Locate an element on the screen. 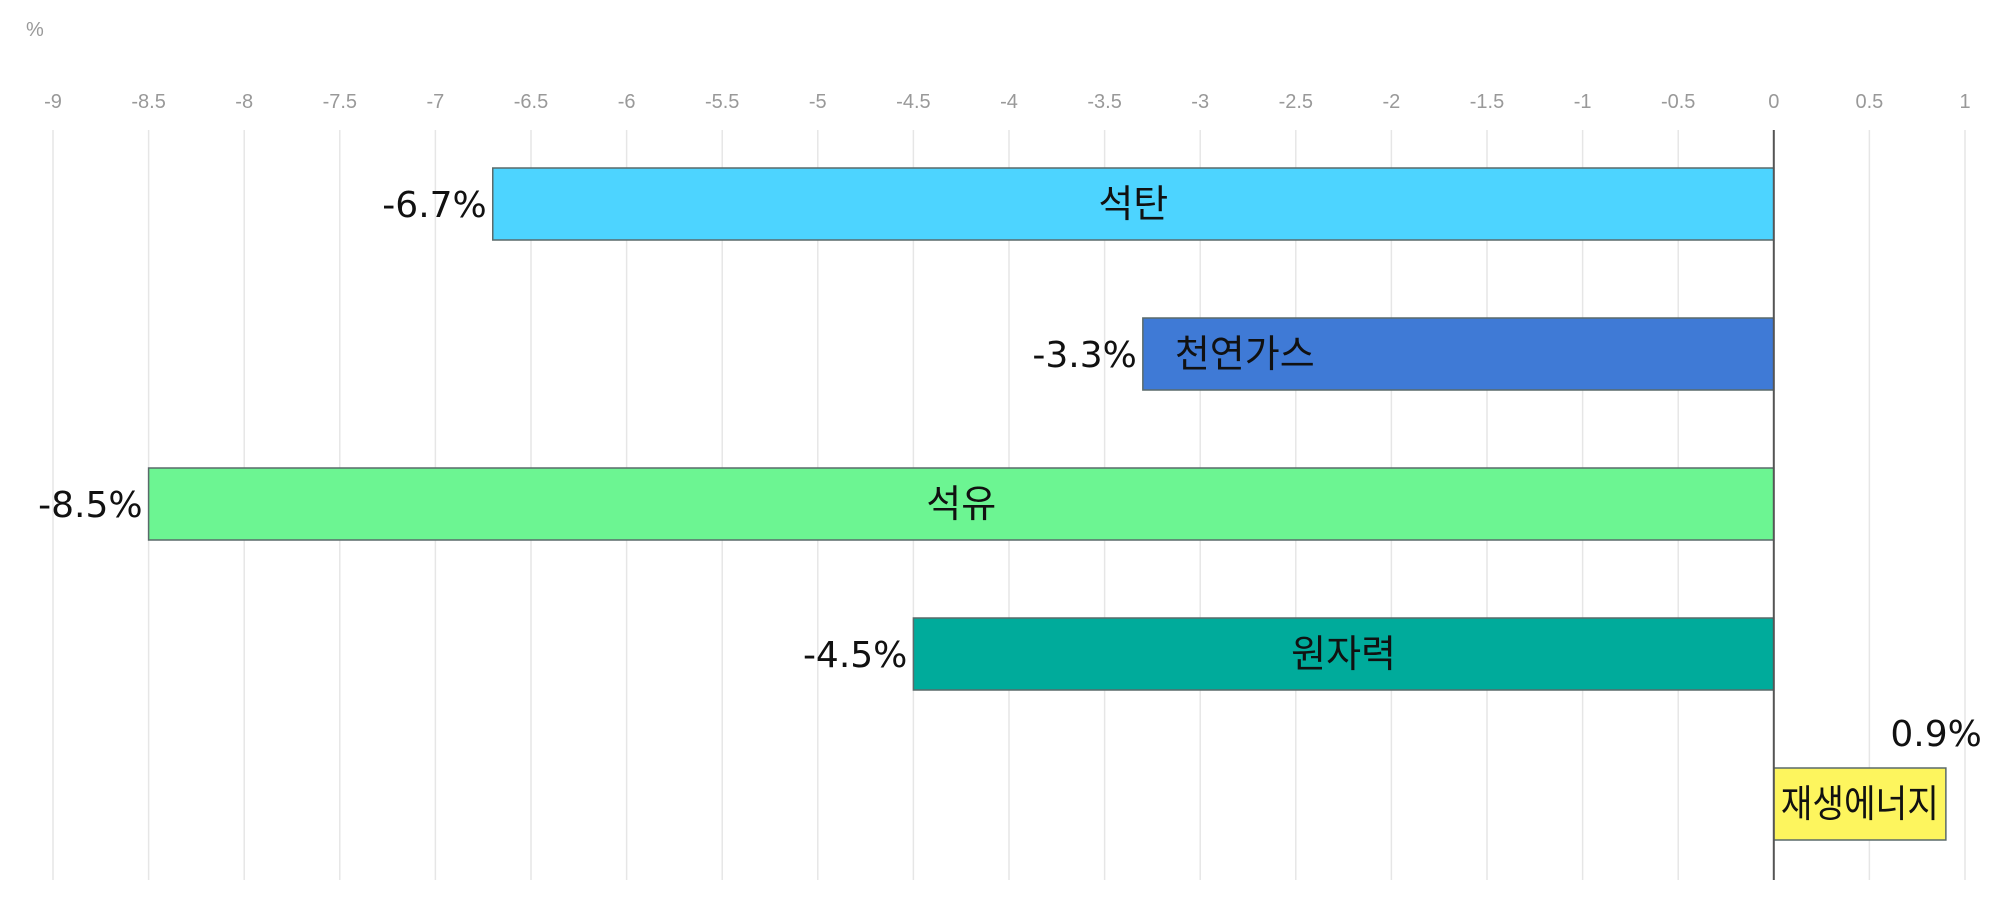 This screenshot has height=909, width=2000. bar-category-label: 석유 is located at coordinates (961, 504).